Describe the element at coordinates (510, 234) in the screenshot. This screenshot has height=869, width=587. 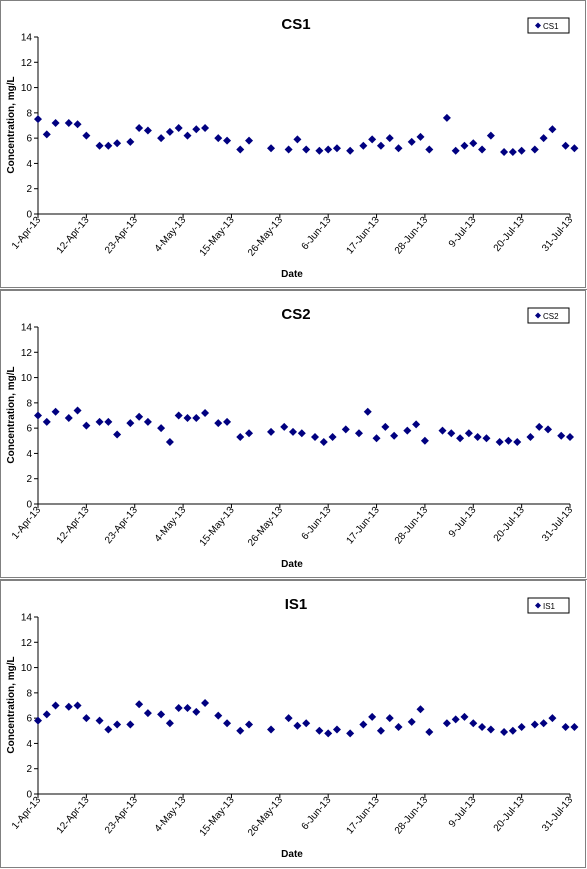
I see `x-tick-label: 20-Jul-13` at that location.